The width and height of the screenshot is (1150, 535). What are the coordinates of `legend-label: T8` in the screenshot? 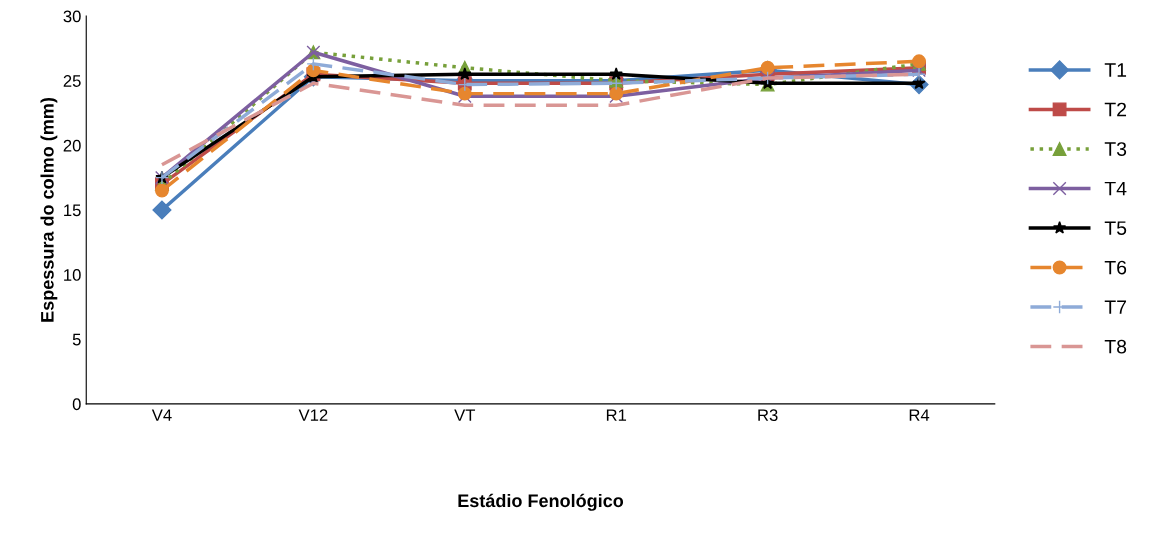 It's located at (1115, 346).